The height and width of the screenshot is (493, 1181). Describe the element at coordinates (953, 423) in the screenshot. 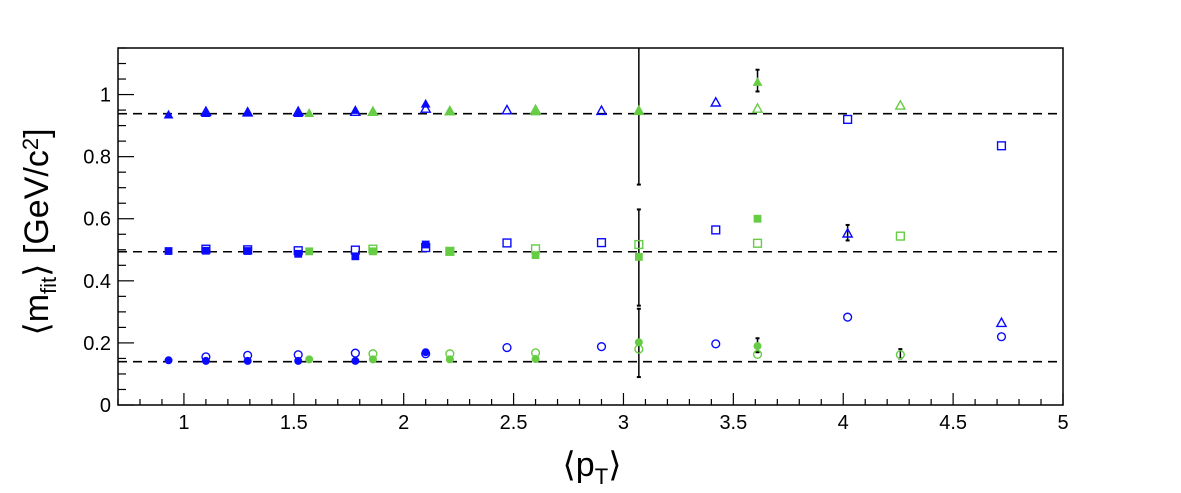

I see `x-tick-label-7: 4.5` at that location.